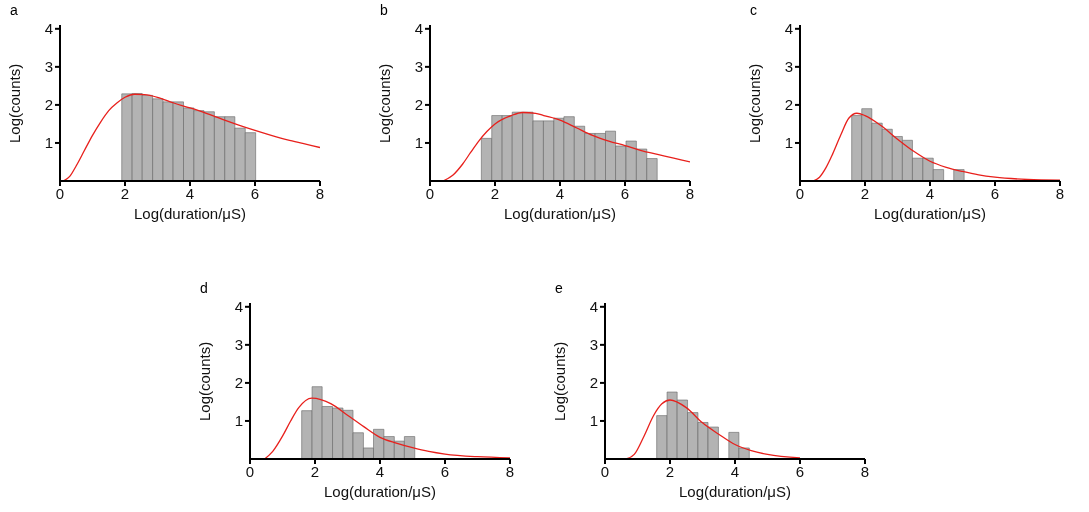  What do you see at coordinates (559, 288) in the screenshot?
I see `chart-title: e` at bounding box center [559, 288].